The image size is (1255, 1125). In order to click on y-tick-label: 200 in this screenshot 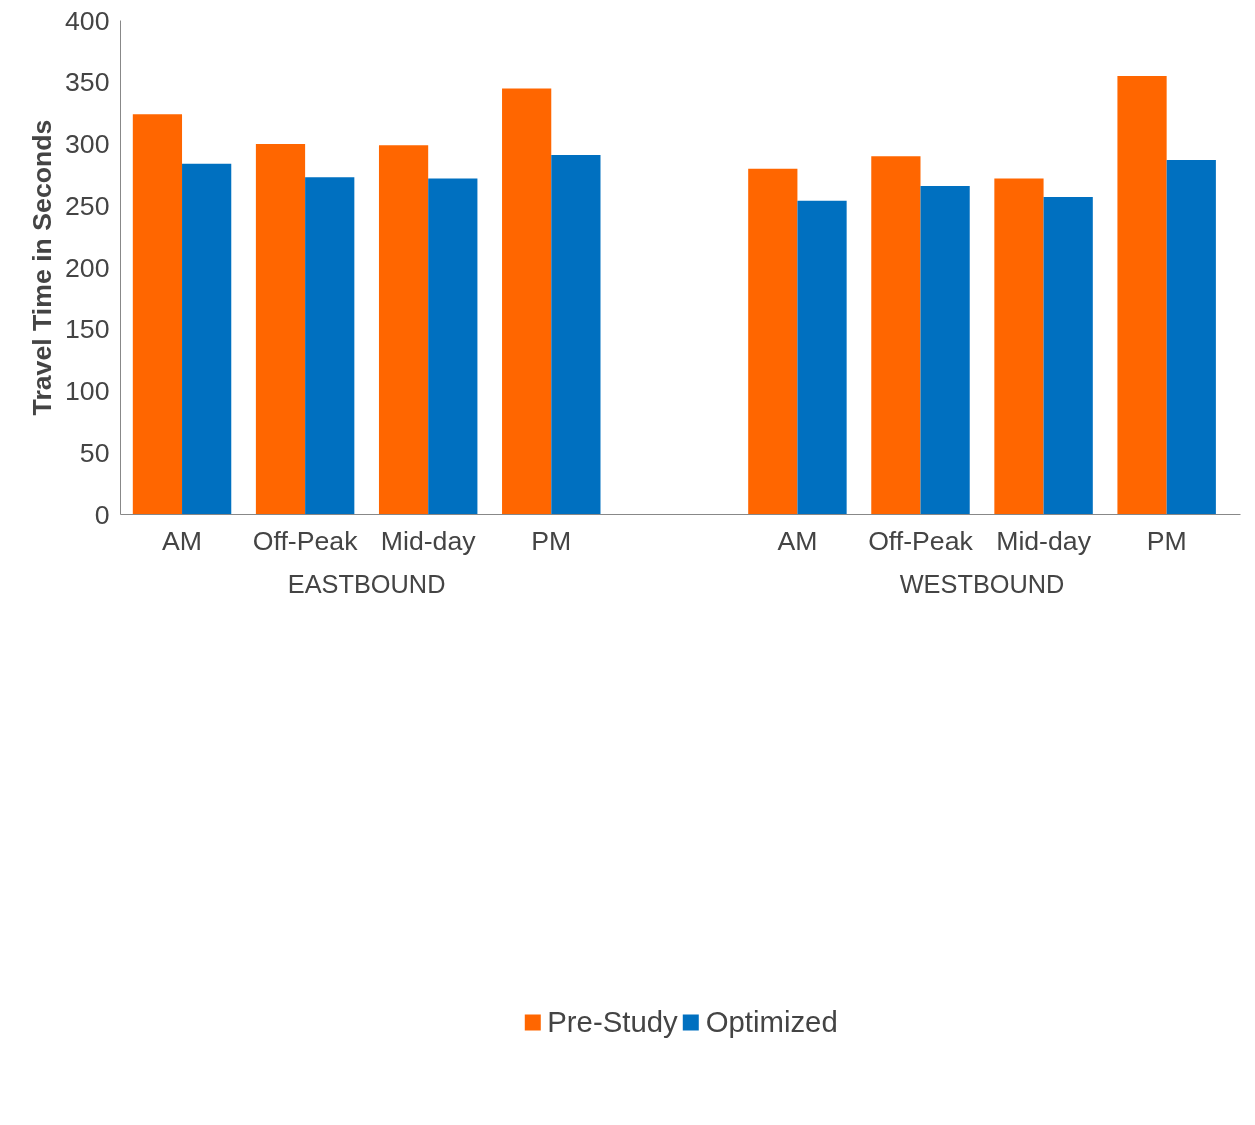, I will do `click(87, 267)`.